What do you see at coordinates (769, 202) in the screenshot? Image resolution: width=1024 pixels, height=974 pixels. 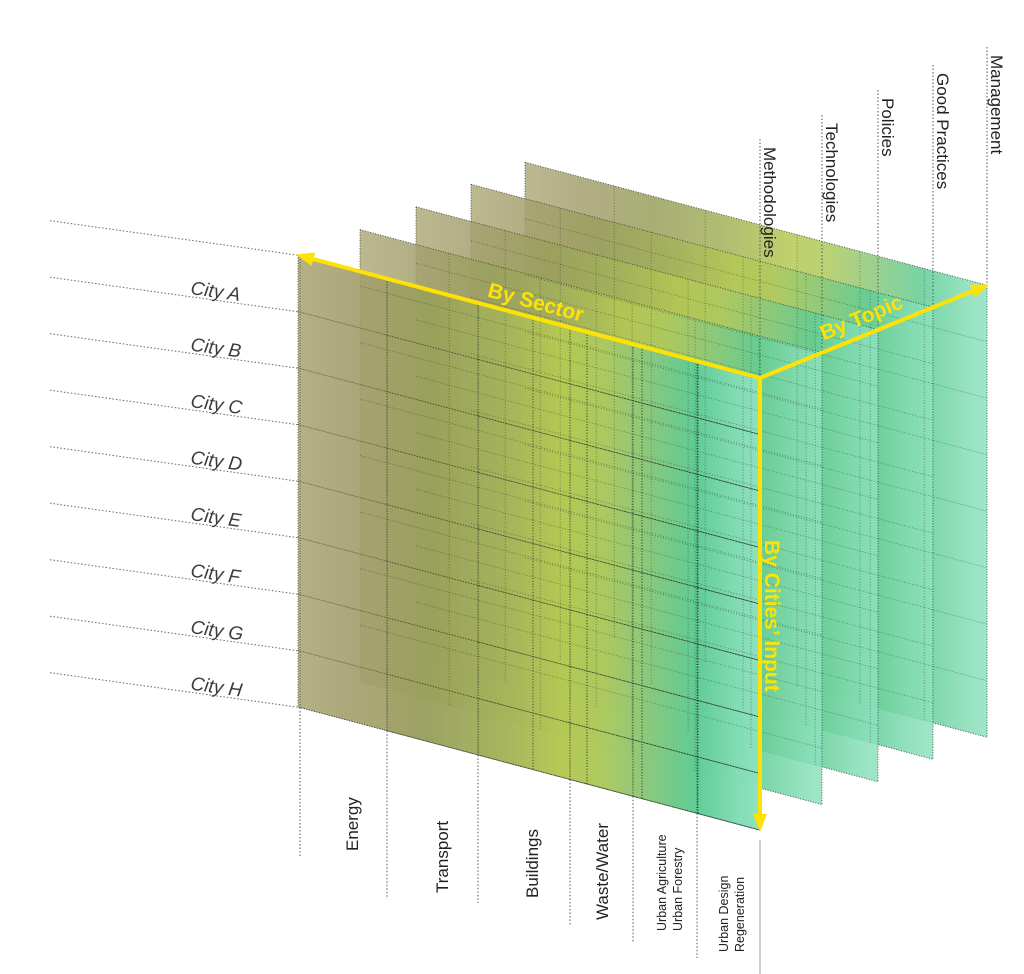 I see `topic-label: Methodologies` at bounding box center [769, 202].